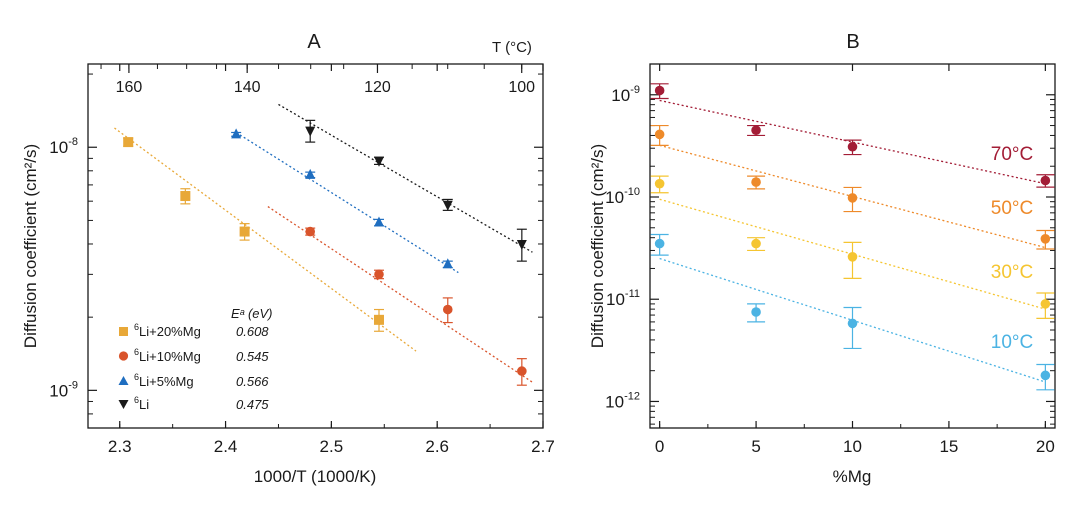  Describe the element at coordinates (314, 42) in the screenshot. I see `panel-a-title: A` at that location.